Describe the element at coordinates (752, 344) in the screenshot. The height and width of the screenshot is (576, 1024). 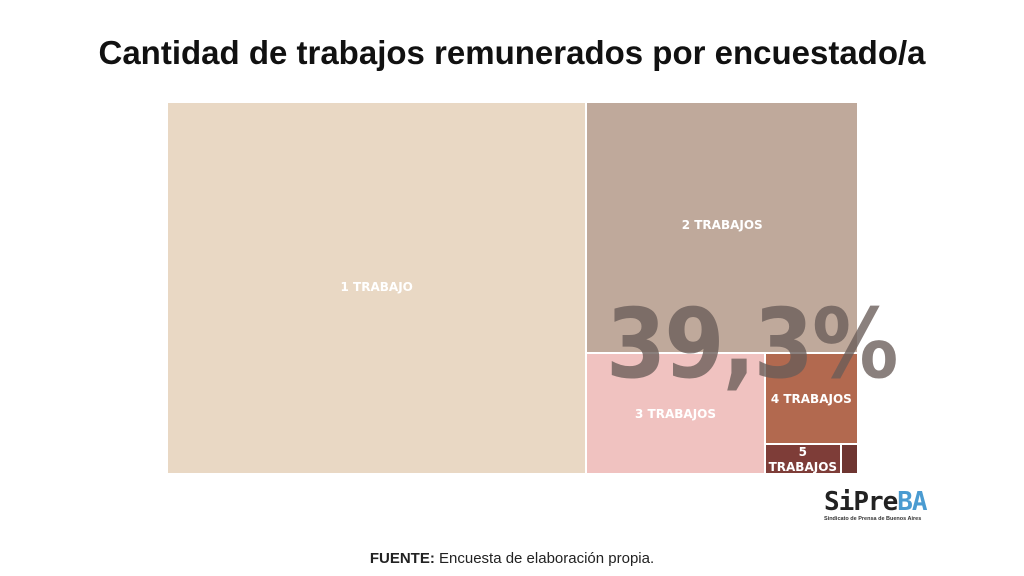
I see `highlight-percentage: 39,3%` at that location.